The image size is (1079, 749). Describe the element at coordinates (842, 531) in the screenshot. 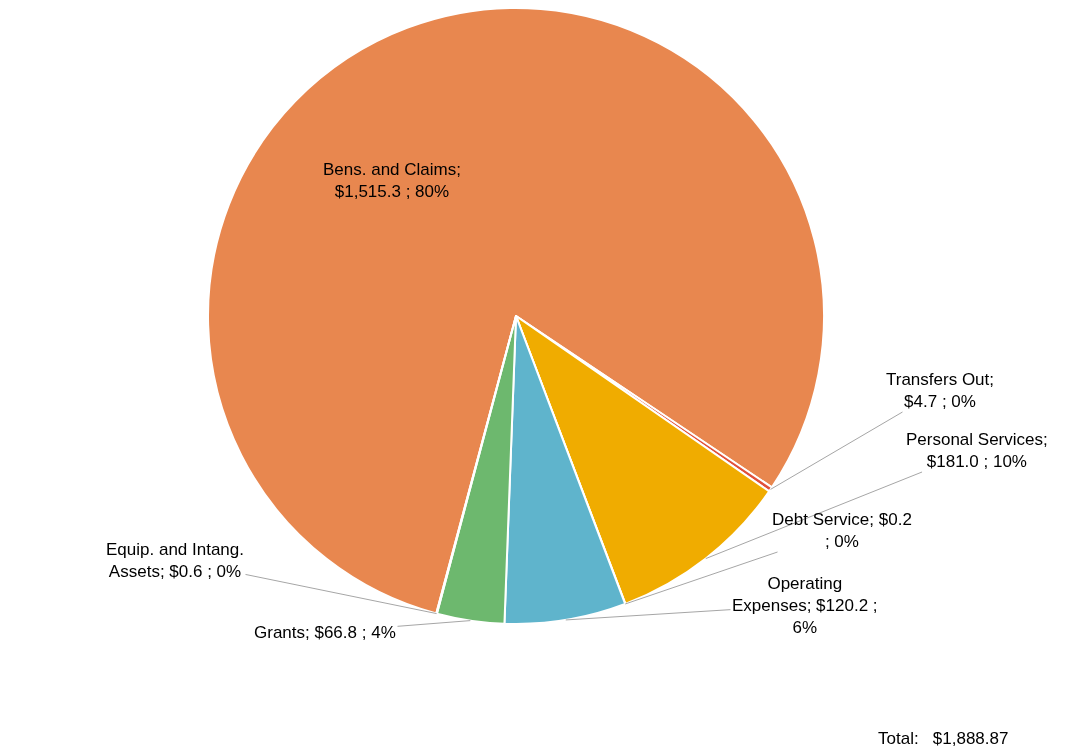

I see `slice-label: Debt Service; $0.2 ; 0%` at that location.